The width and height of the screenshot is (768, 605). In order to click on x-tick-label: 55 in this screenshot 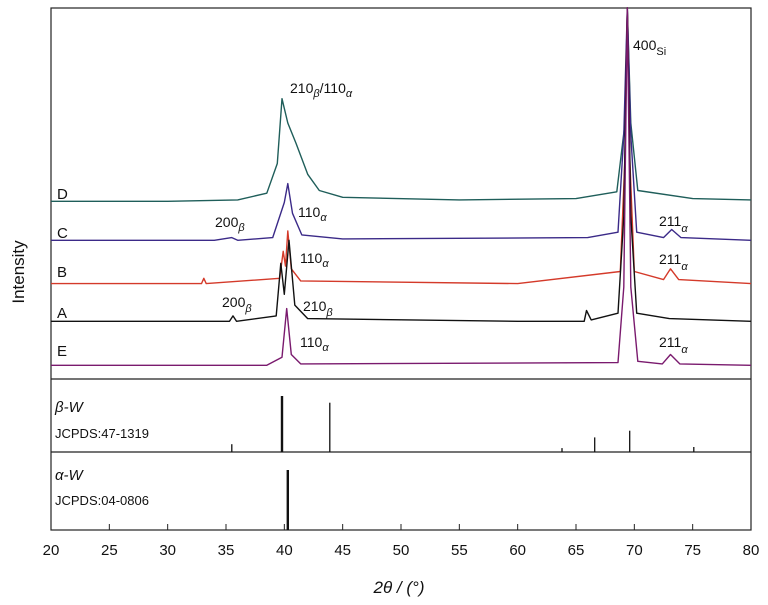, I will do `click(459, 550)`.